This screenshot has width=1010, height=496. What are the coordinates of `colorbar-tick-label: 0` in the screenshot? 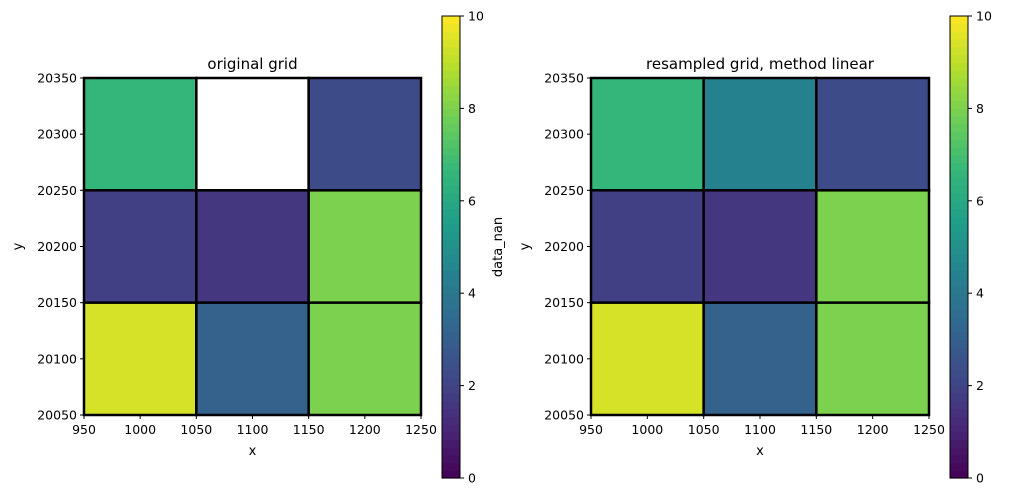 It's located at (980, 478).